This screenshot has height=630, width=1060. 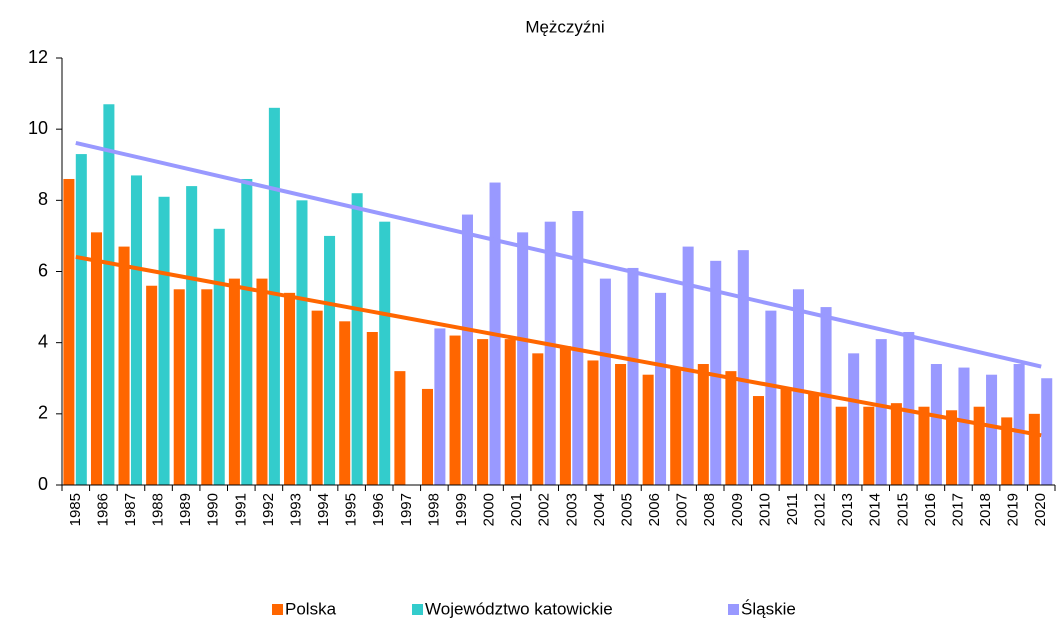 What do you see at coordinates (737, 509) in the screenshot?
I see `x-tick-label: 2009` at bounding box center [737, 509].